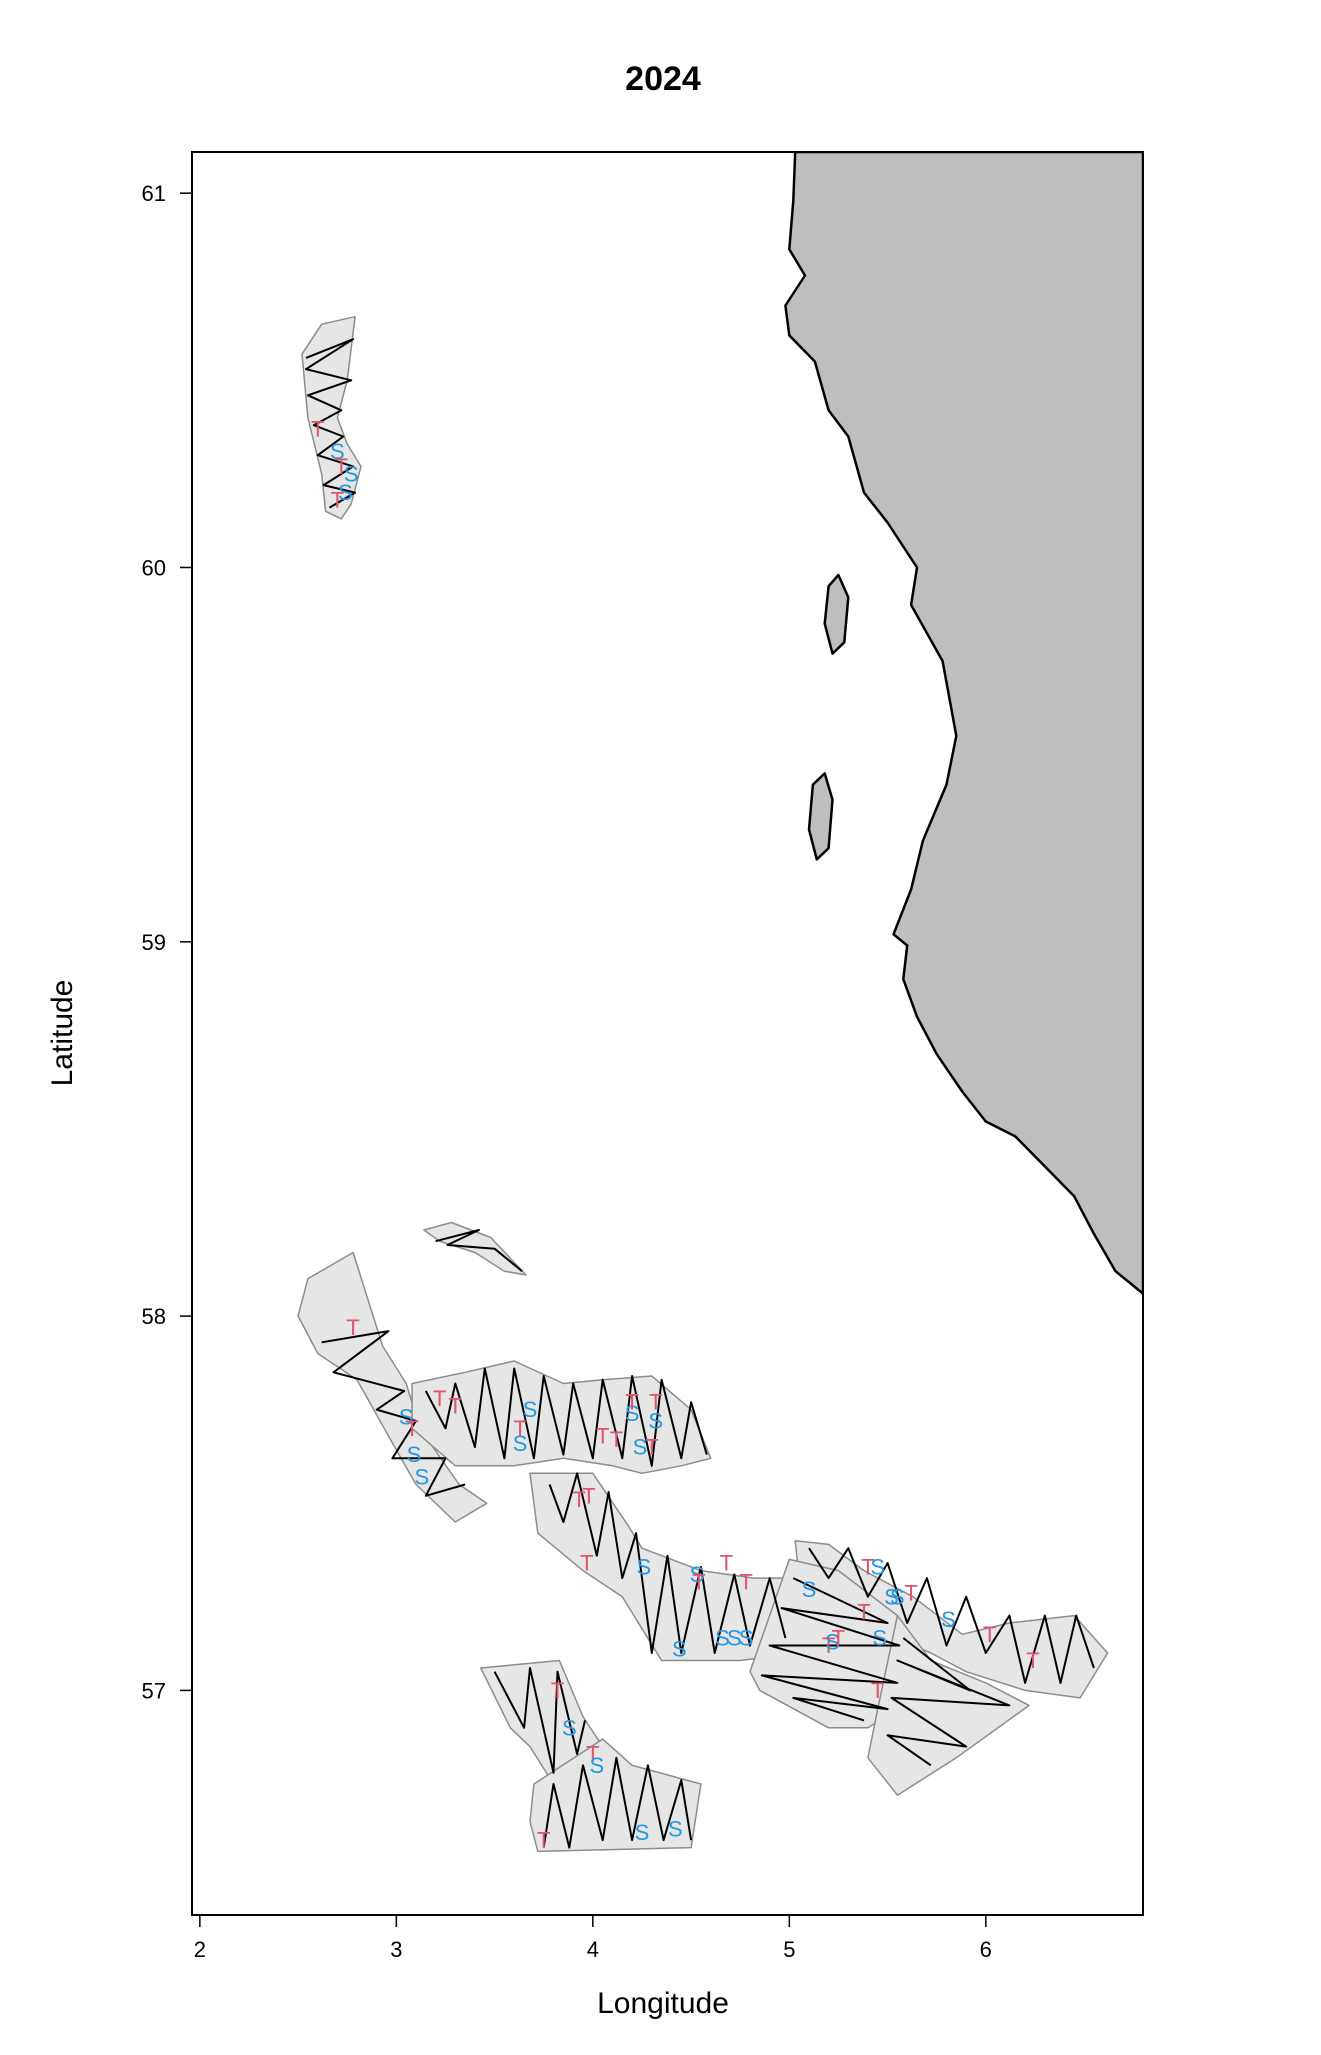  Describe the element at coordinates (154, 193) in the screenshot. I see `y-tick-label: 61` at that location.